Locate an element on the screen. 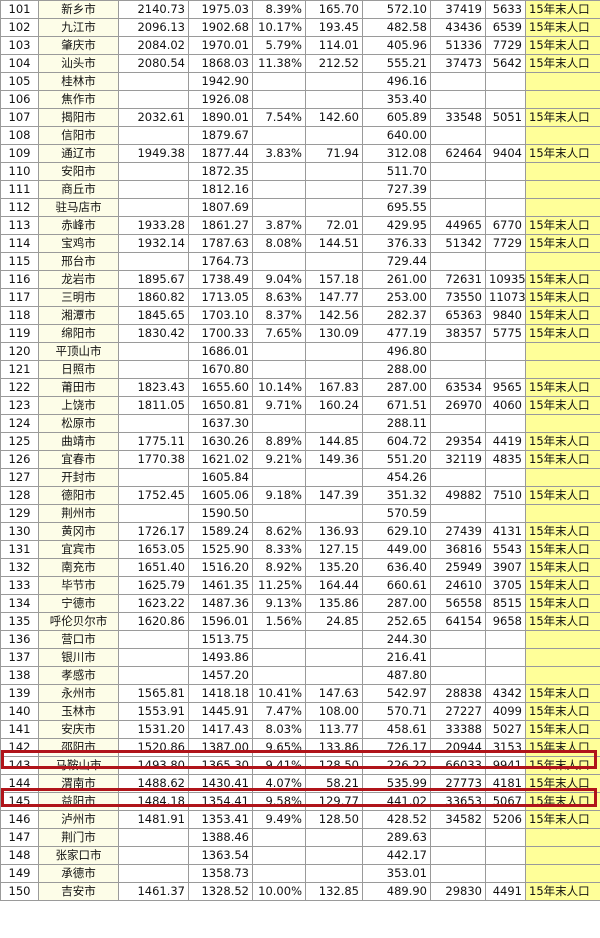 The width and height of the screenshot is (600, 938). cell-value: 1461.35 is located at coordinates (220, 585).